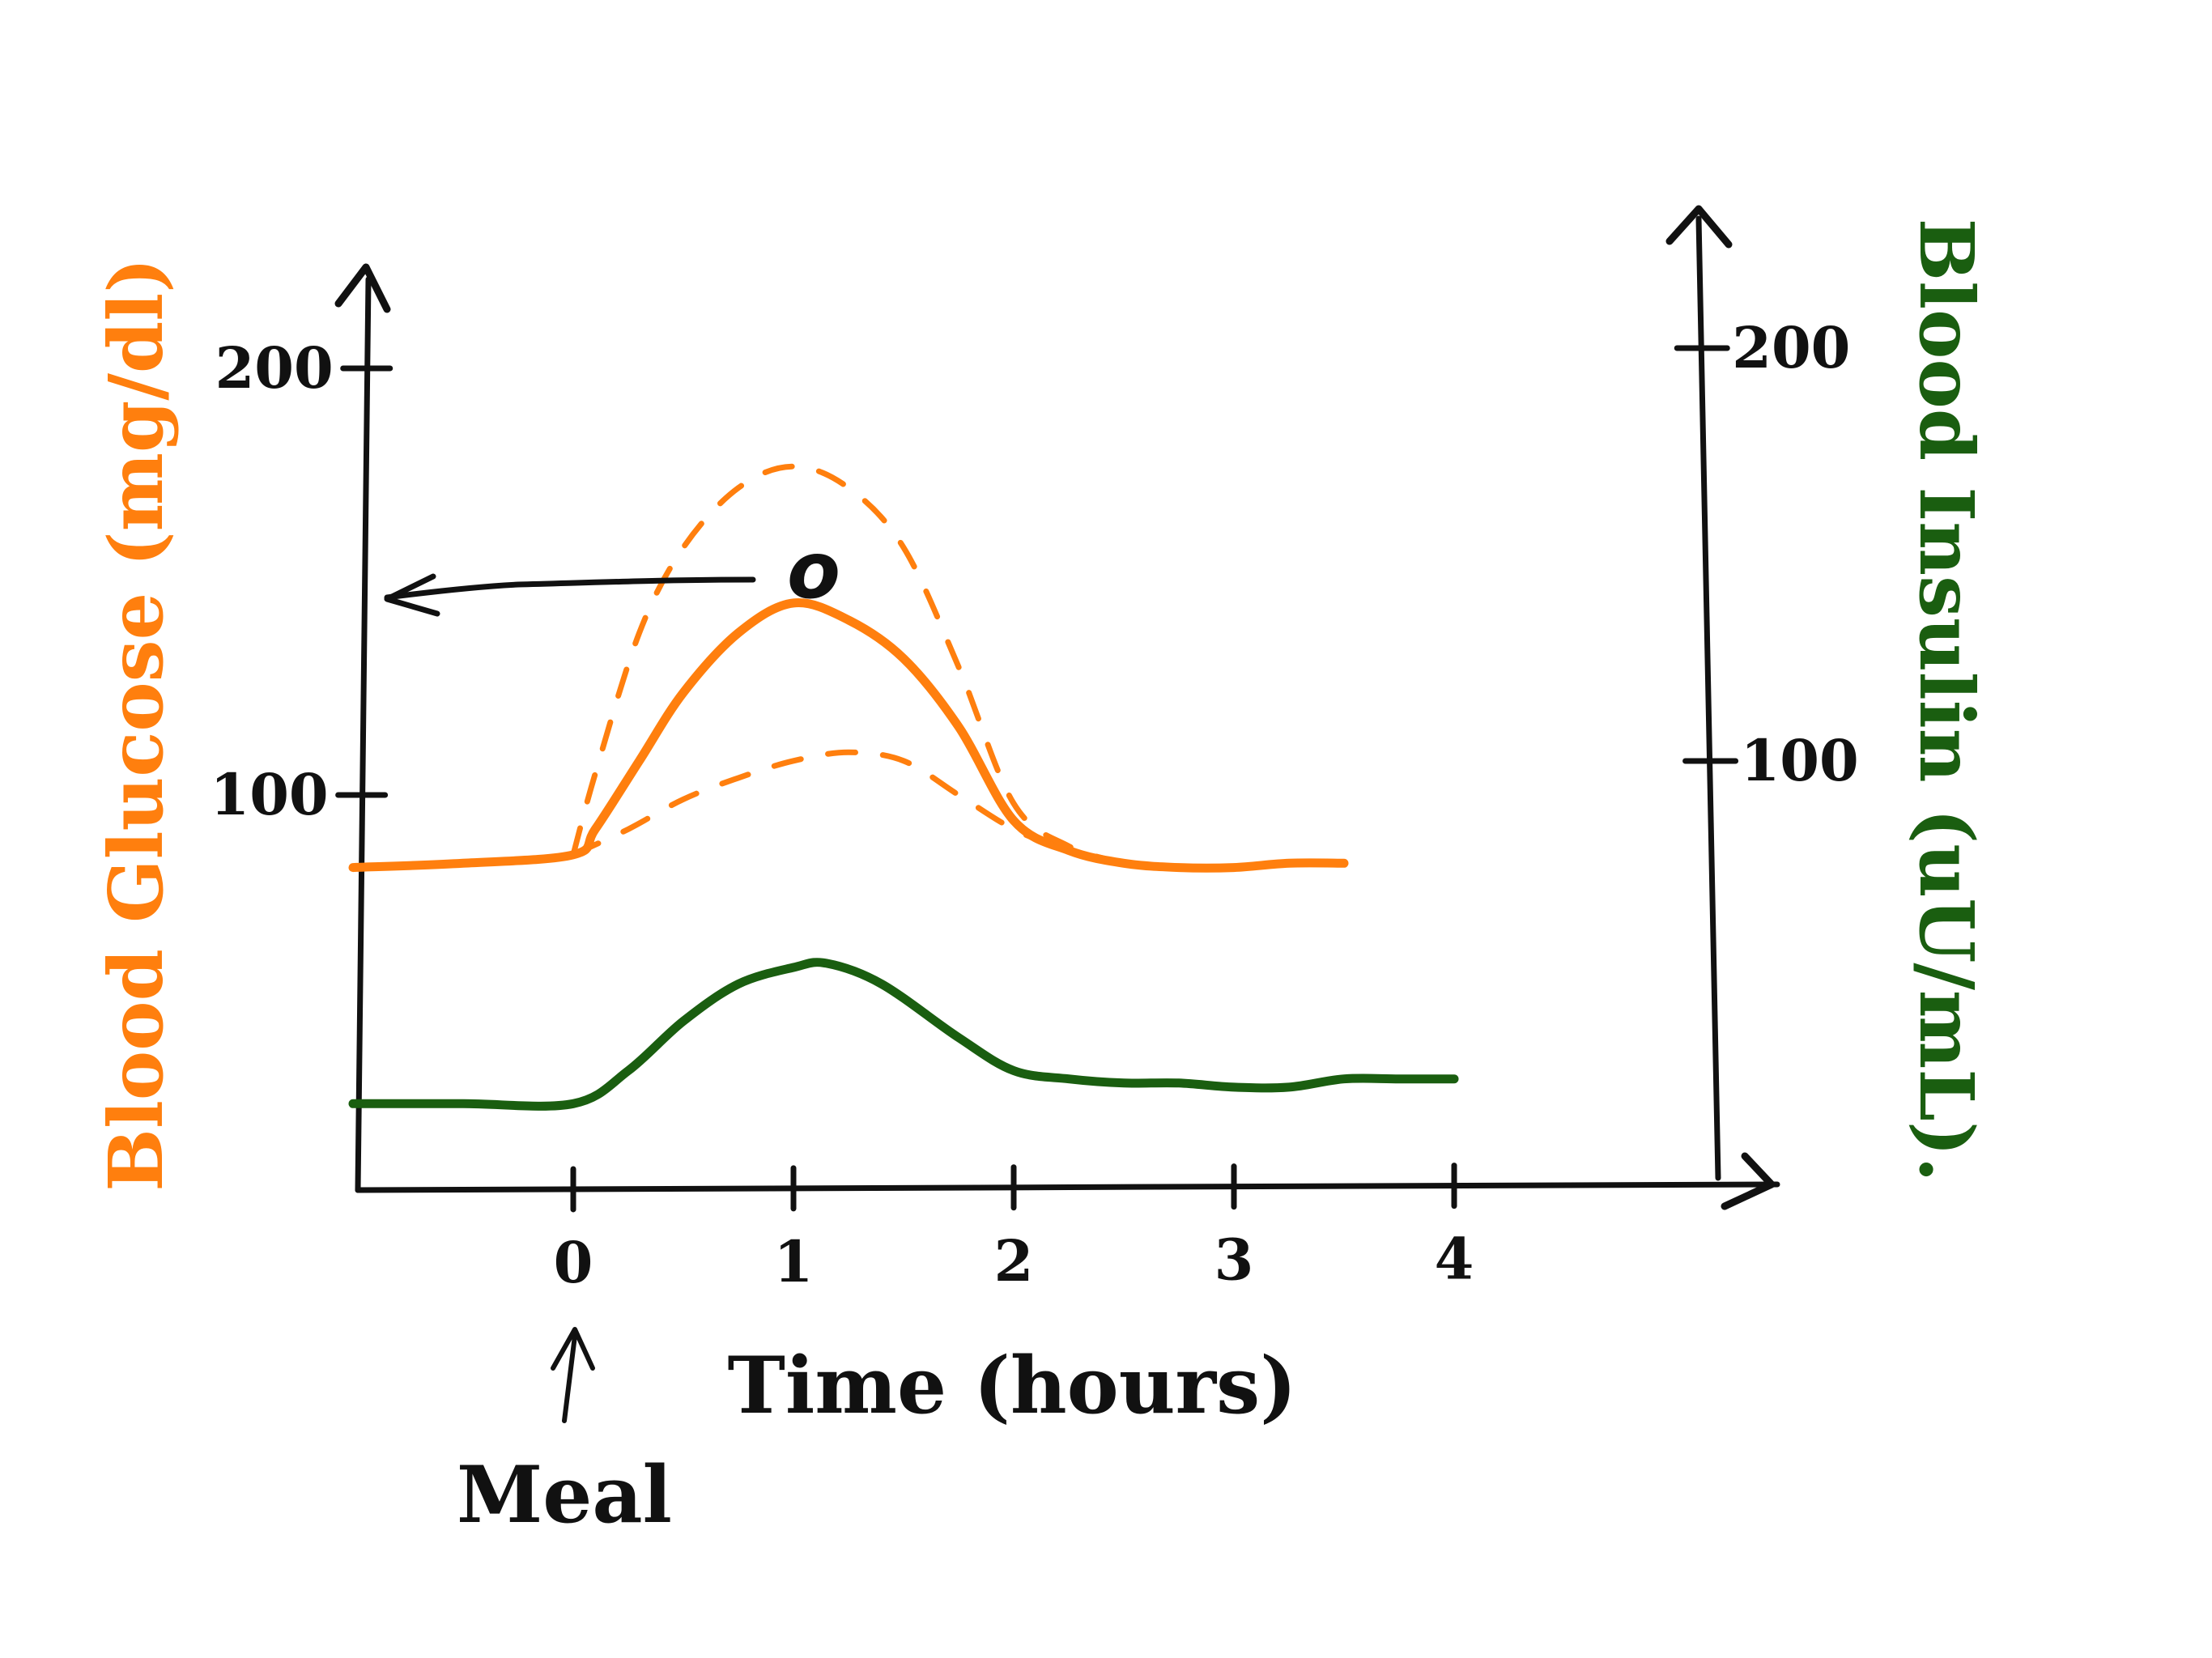 Image resolution: width=2212 pixels, height=1658 pixels. Describe the element at coordinates (1748, 1181) in the screenshot. I see `x-axis-arrowhead` at that location.